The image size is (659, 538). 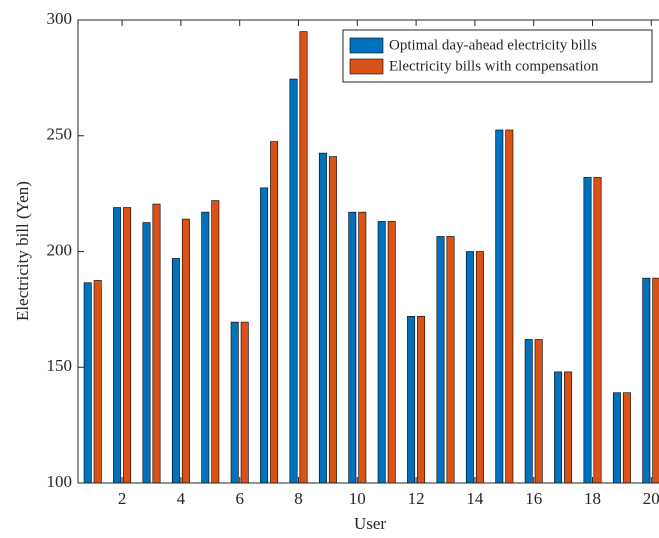 I want to click on x-tick-label: 18, so click(x=592, y=498).